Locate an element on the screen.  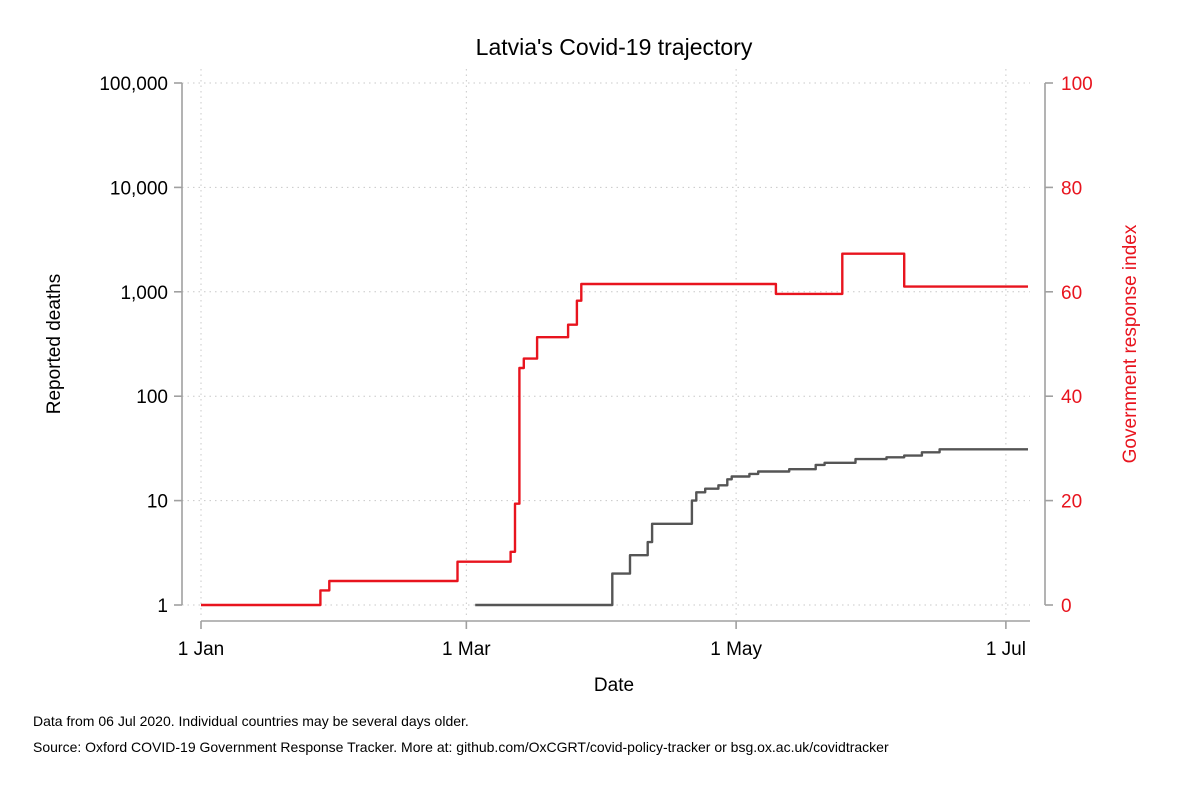
y-left-axis-title: Reported deaths is located at coordinates (54, 344).